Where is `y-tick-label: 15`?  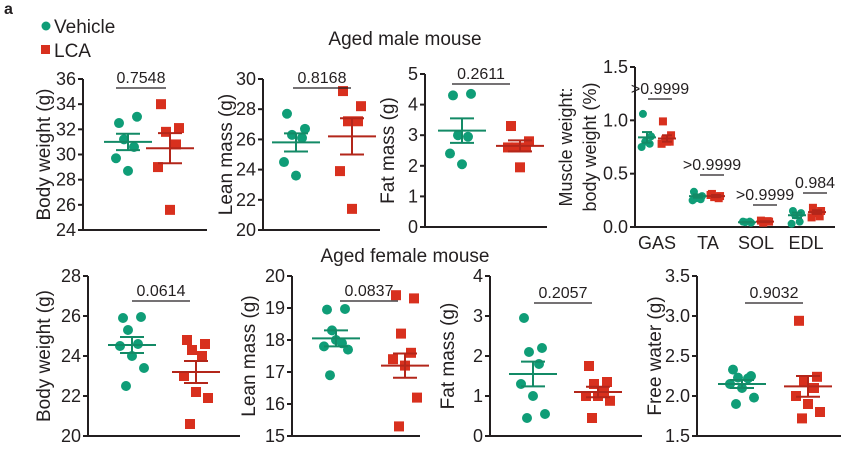 y-tick-label: 15 is located at coordinates (275, 436).